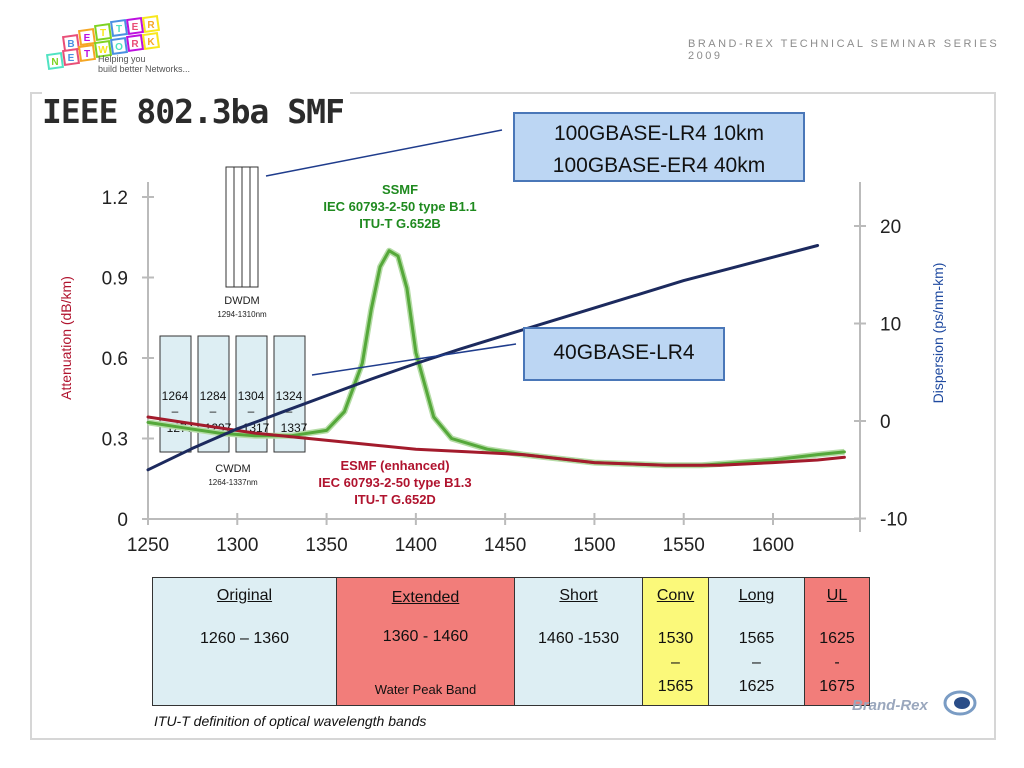 The image size is (1024, 768). What do you see at coordinates (244, 595) in the screenshot?
I see `band-name: Original` at bounding box center [244, 595].